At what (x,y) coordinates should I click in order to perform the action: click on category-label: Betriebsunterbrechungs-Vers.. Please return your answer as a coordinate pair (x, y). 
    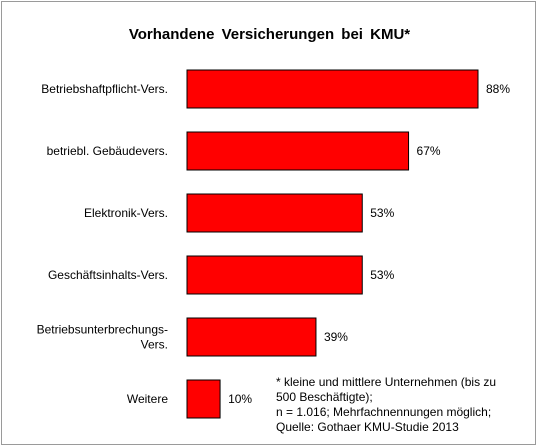
    Looking at the image, I should click on (102, 337).